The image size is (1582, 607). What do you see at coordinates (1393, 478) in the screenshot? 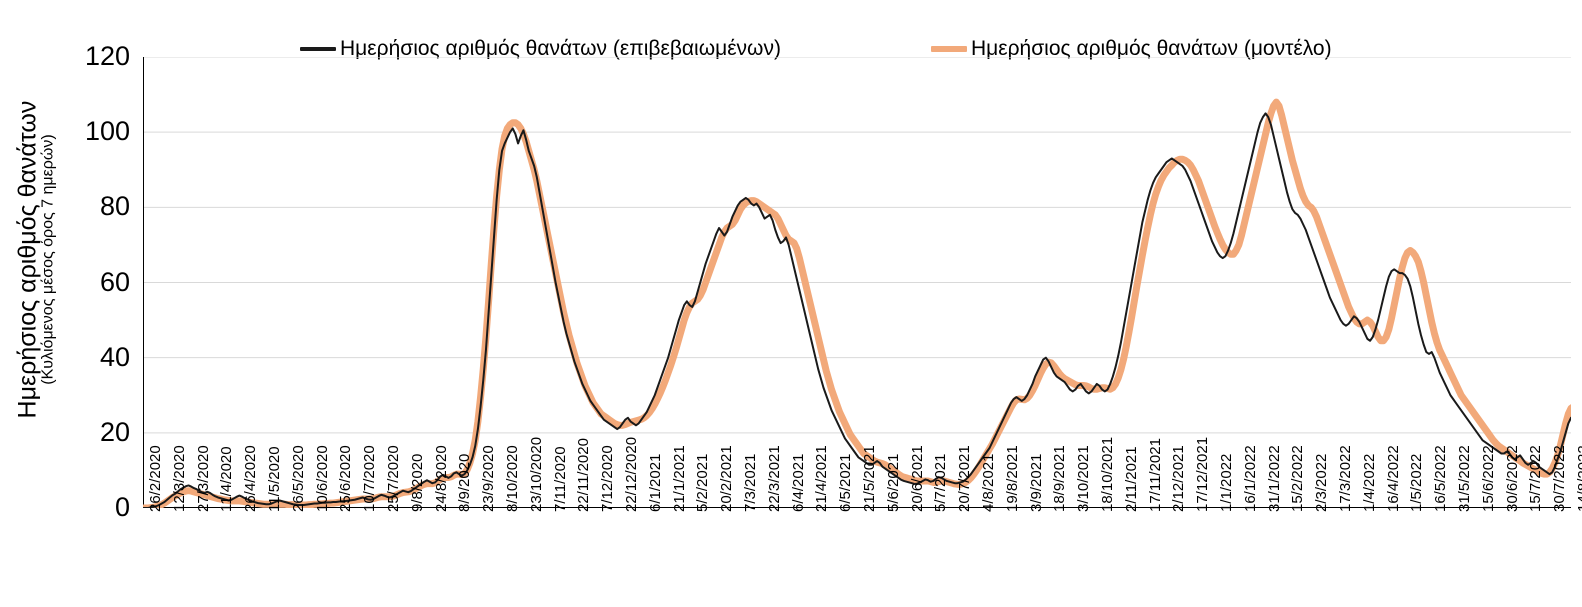
I see `x-axis-tick-label: 16/4/2022` at bounding box center [1393, 478].